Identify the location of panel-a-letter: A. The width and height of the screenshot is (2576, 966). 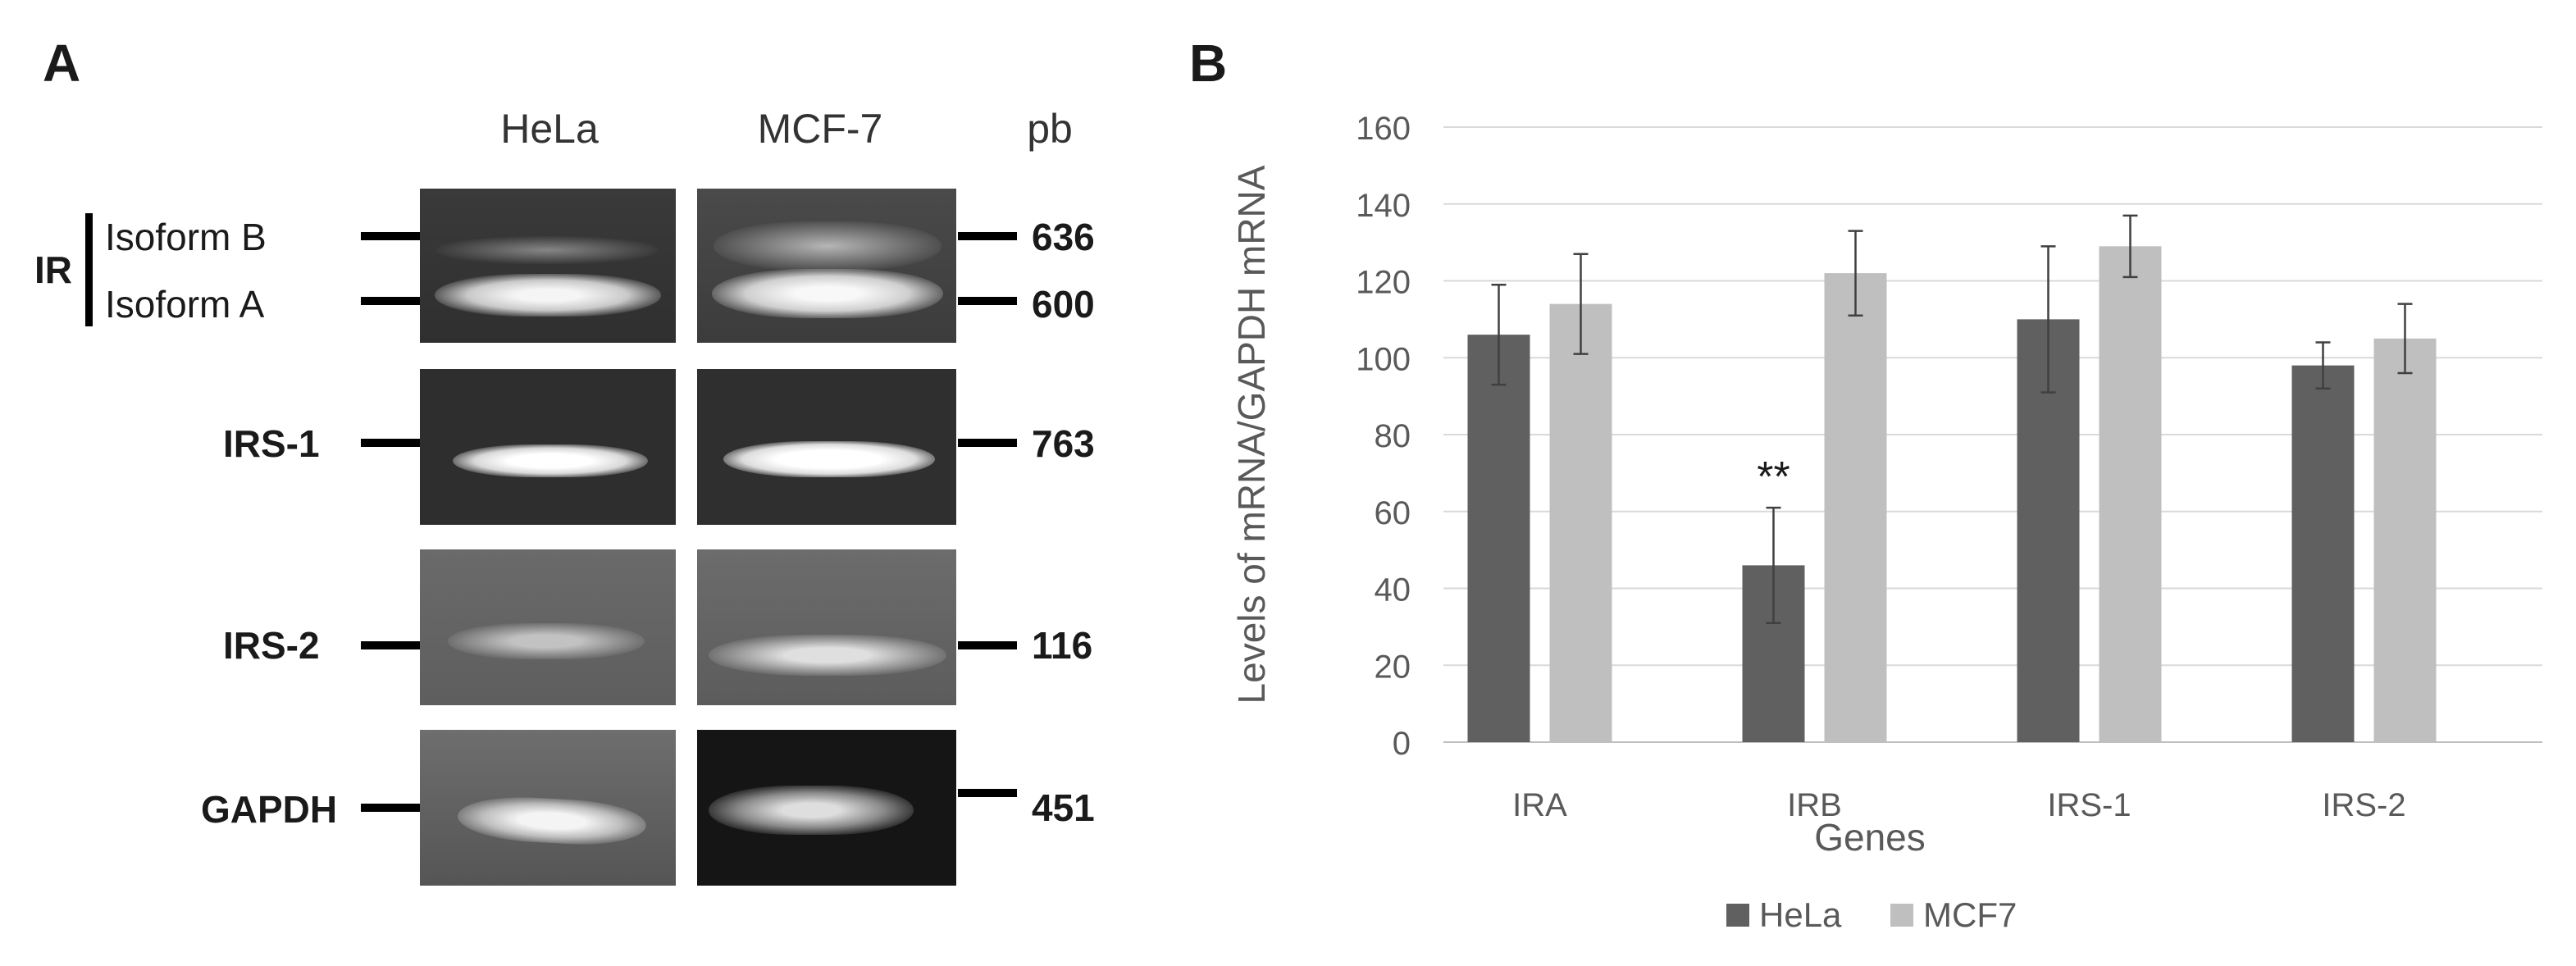
(62, 63).